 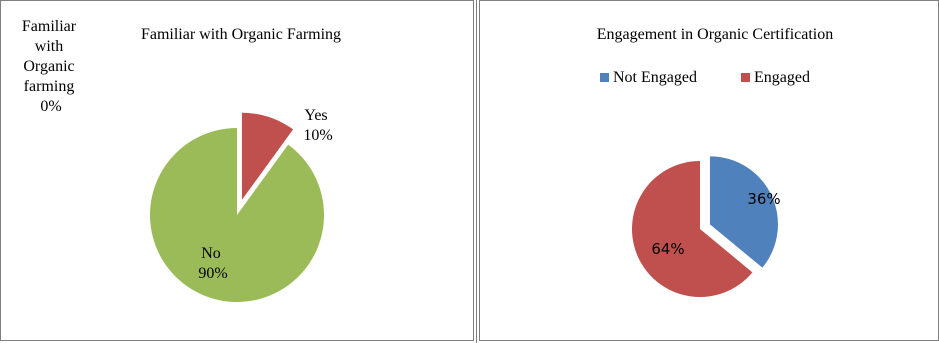 What do you see at coordinates (212, 263) in the screenshot?
I see `slice-label-no: No 90%` at bounding box center [212, 263].